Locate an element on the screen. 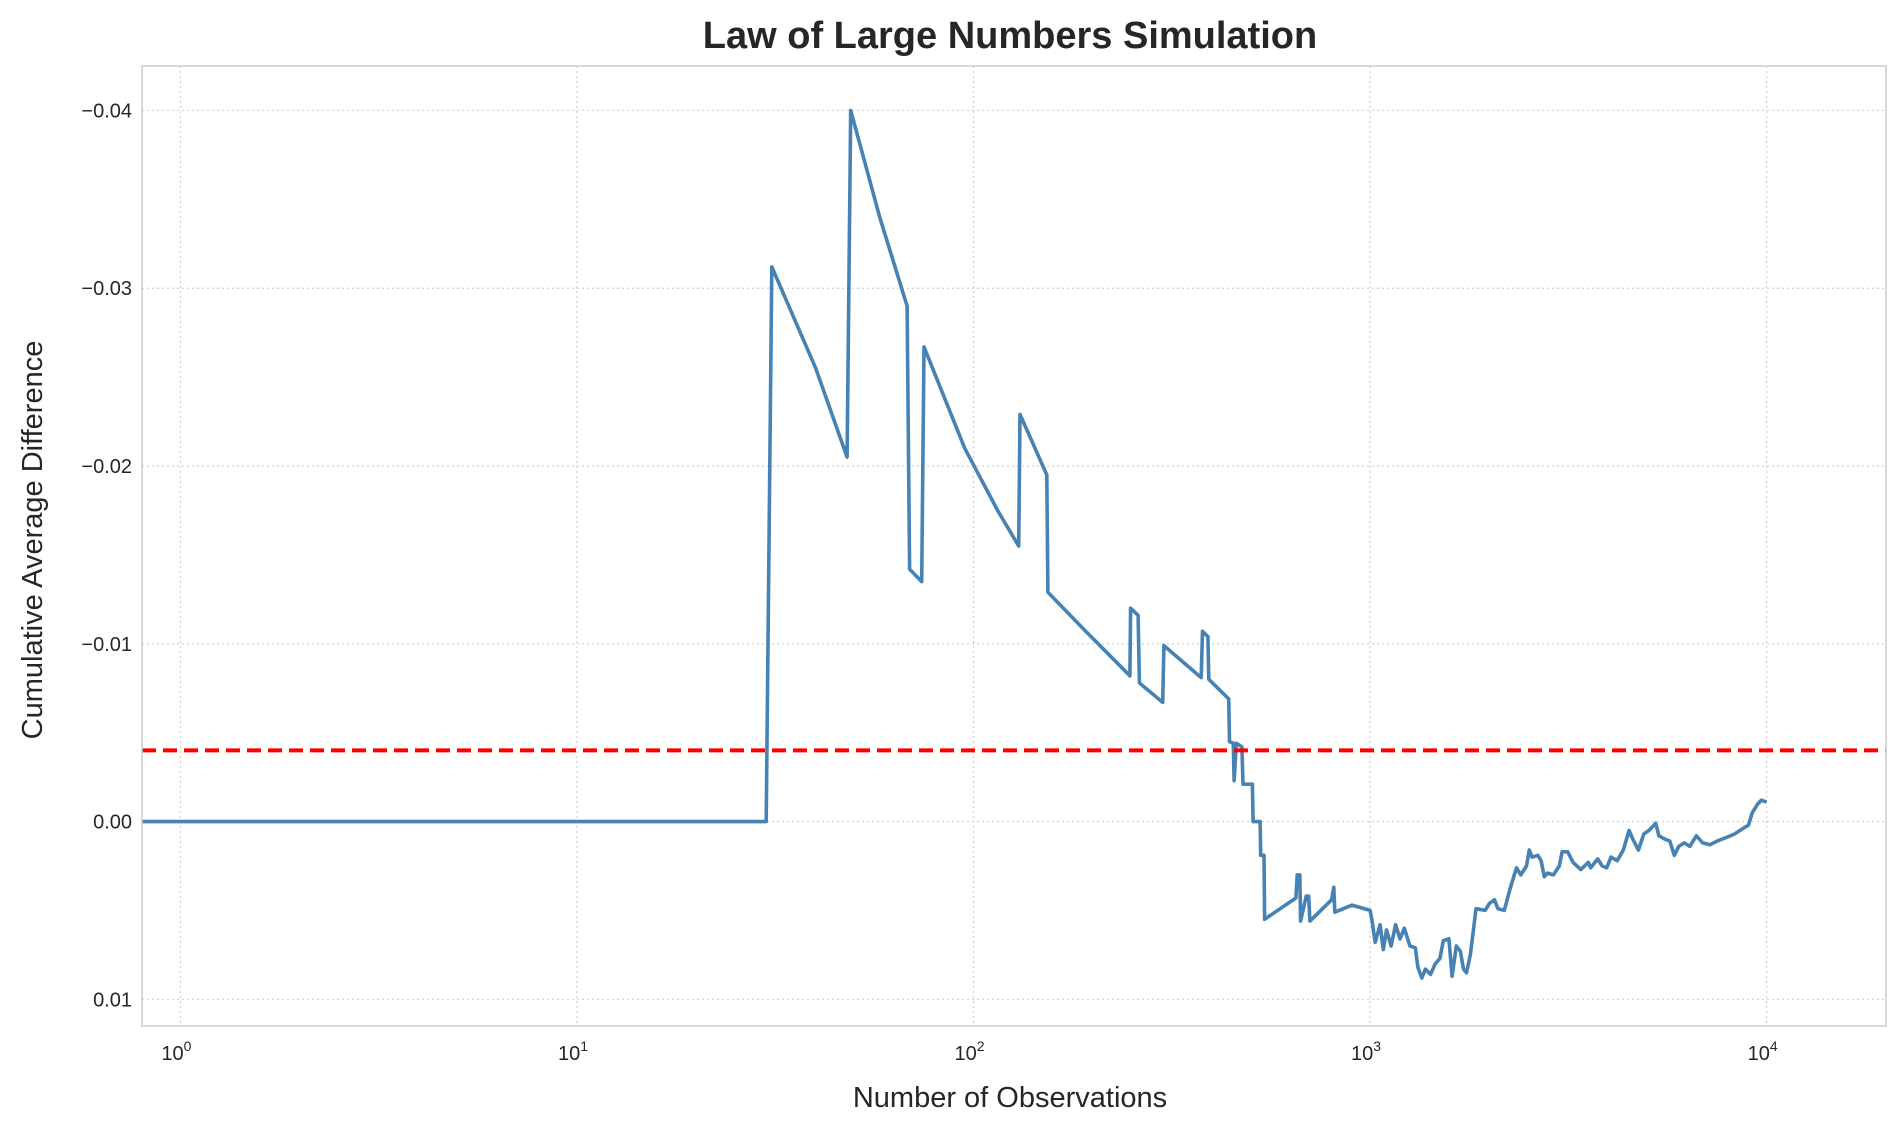 The width and height of the screenshot is (1903, 1132). x-axis-label: Number of Observations is located at coordinates (1010, 1098).